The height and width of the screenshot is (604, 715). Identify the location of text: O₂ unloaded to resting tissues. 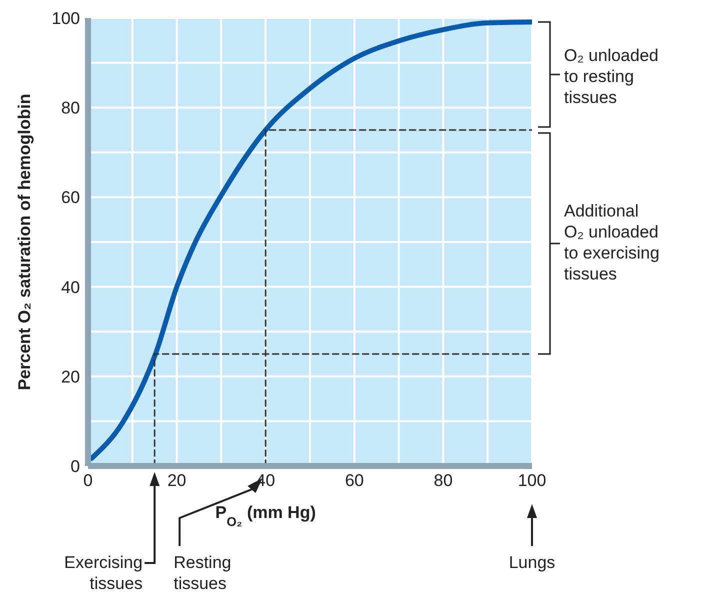
(611, 77).